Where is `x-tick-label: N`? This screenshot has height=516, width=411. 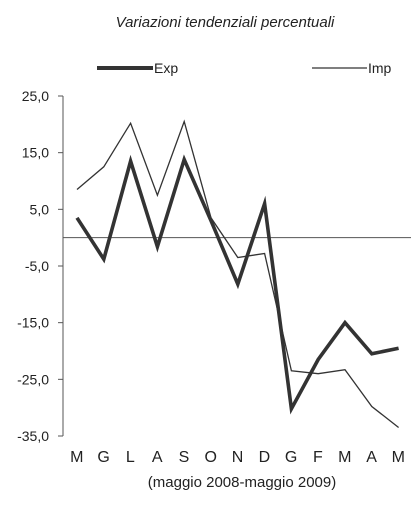
x-tick-label: N is located at coordinates (238, 457).